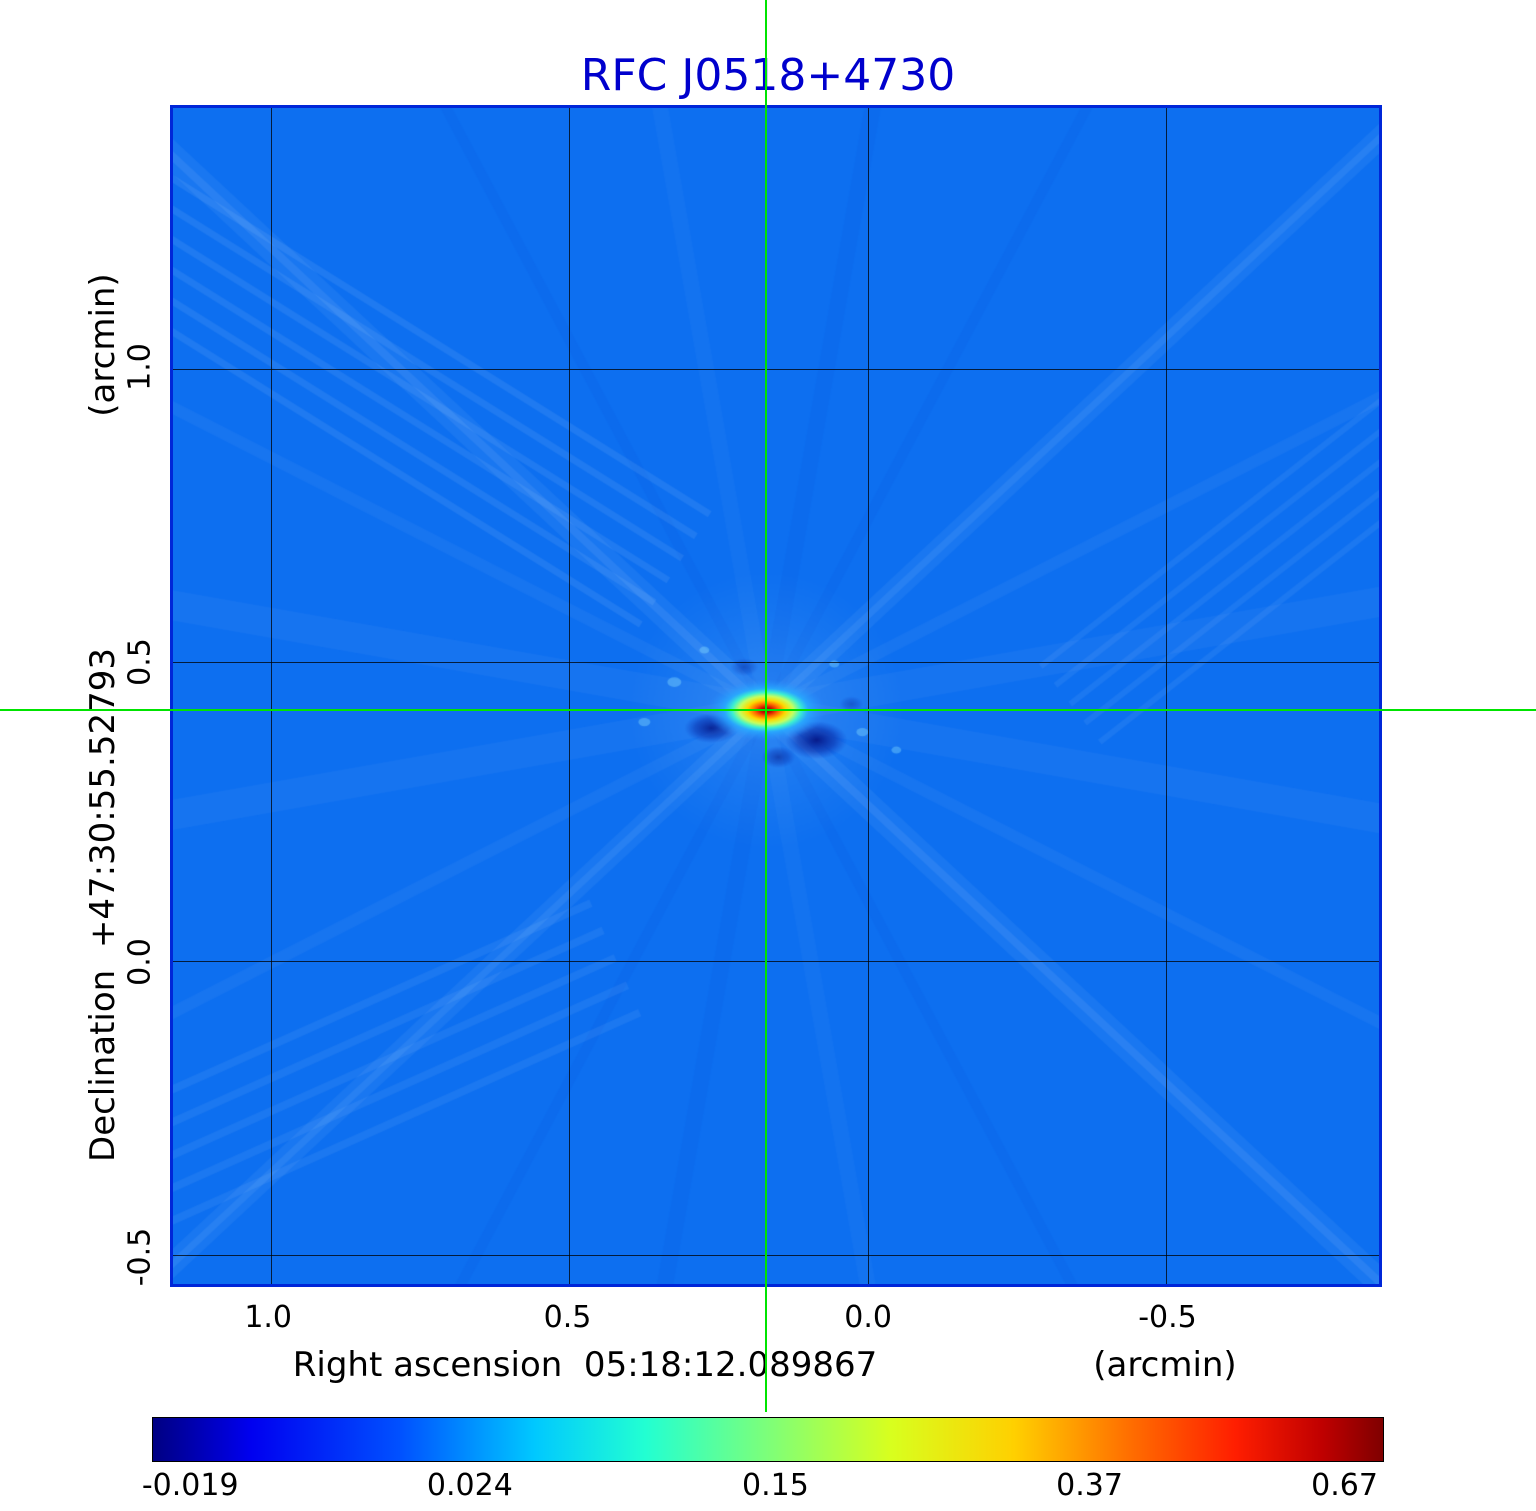  Describe the element at coordinates (766, 706) in the screenshot. I see `crosshair-vertical-line` at that location.